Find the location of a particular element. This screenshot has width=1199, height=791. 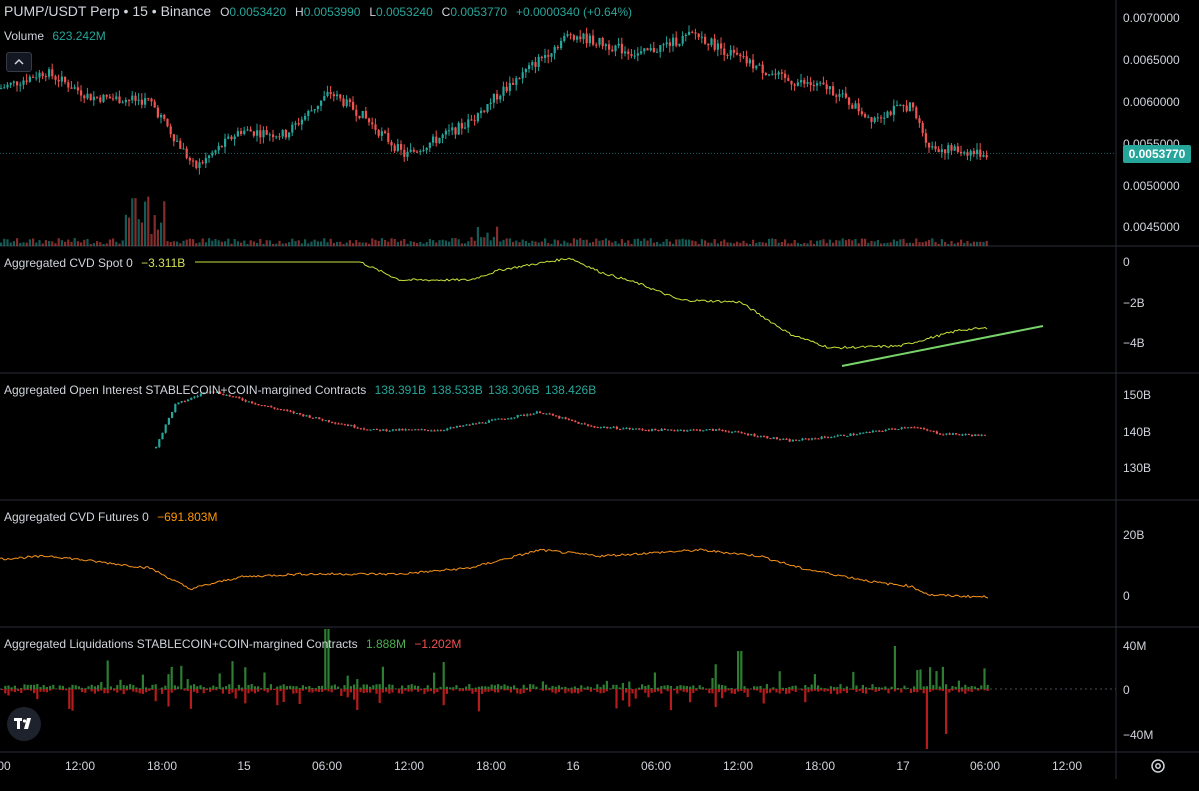

time-axis-tick: 06:00 is located at coordinates (327, 766).